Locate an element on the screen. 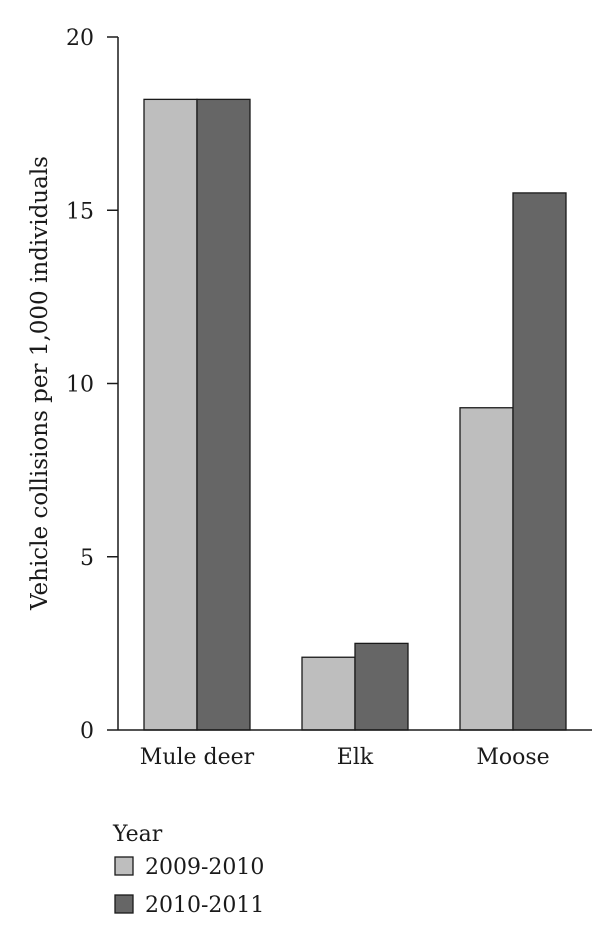 This screenshot has width=600, height=947. bar-moose-2009-2010 is located at coordinates (486, 569).